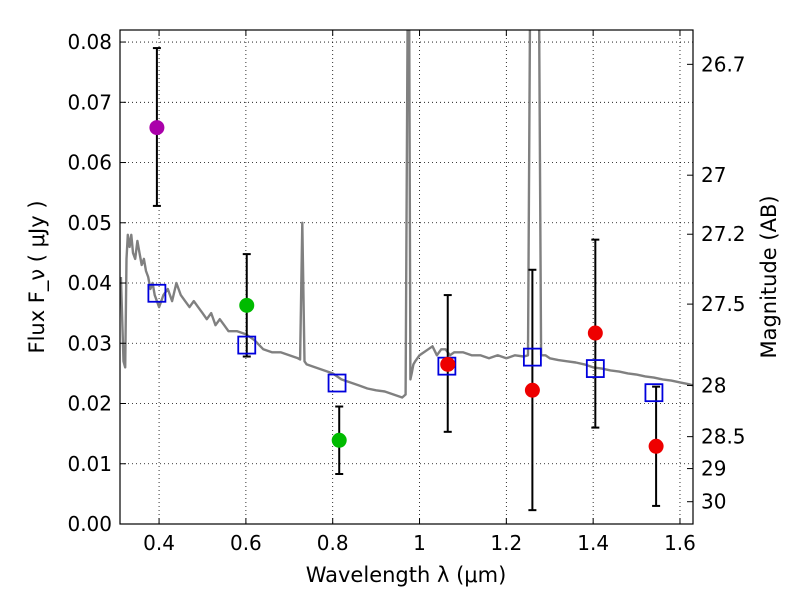  I want to click on right-tick-label: 27.5, so click(723, 304).